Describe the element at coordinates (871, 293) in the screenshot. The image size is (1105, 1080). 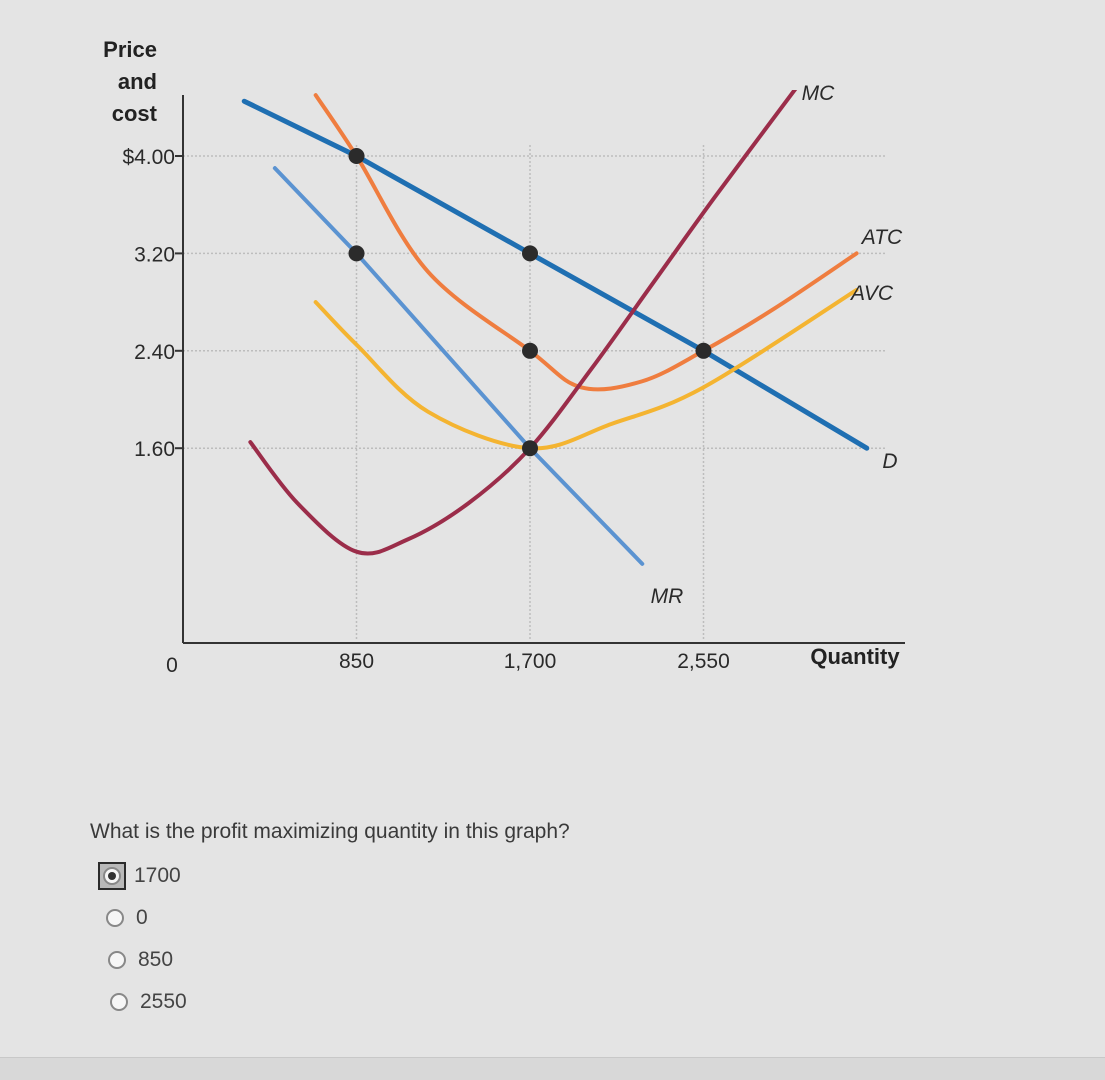
I see `curve-label-avc: AVC` at that location.